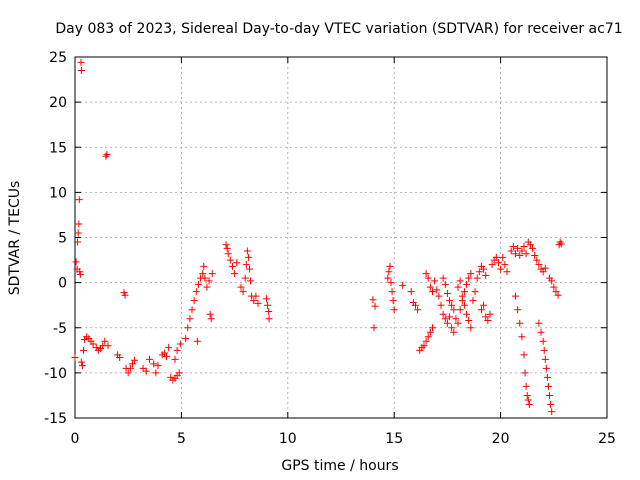 The width and height of the screenshot is (640, 480). I want to click on y-tick-label: -15, so click(55, 419).